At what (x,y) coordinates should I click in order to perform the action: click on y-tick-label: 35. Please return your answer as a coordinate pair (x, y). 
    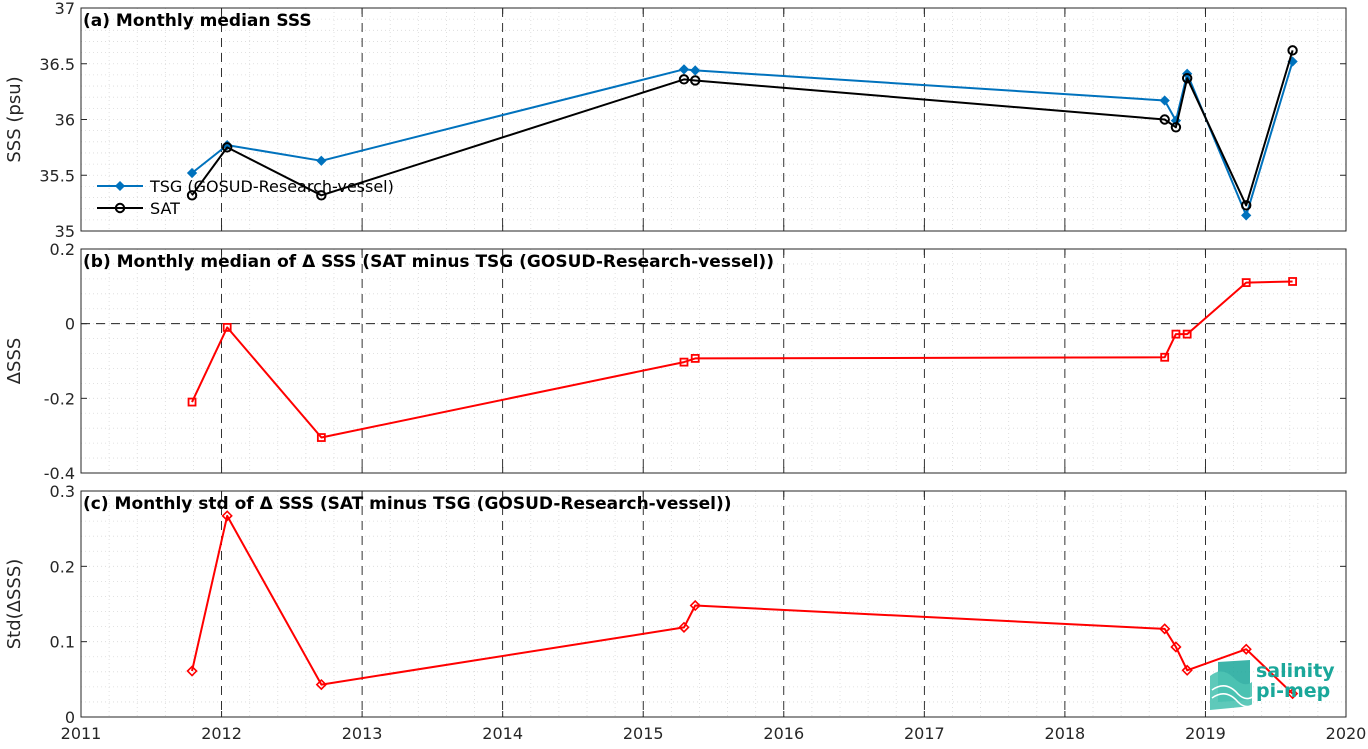
    Looking at the image, I should click on (65, 231).